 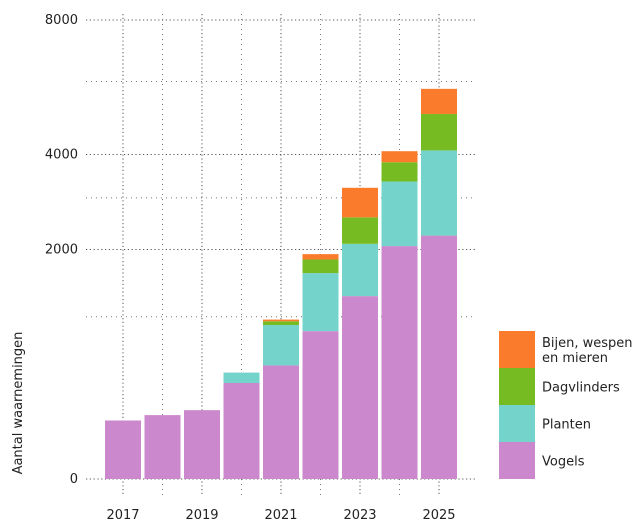 I want to click on legend-label: Vogels, so click(x=563, y=462).